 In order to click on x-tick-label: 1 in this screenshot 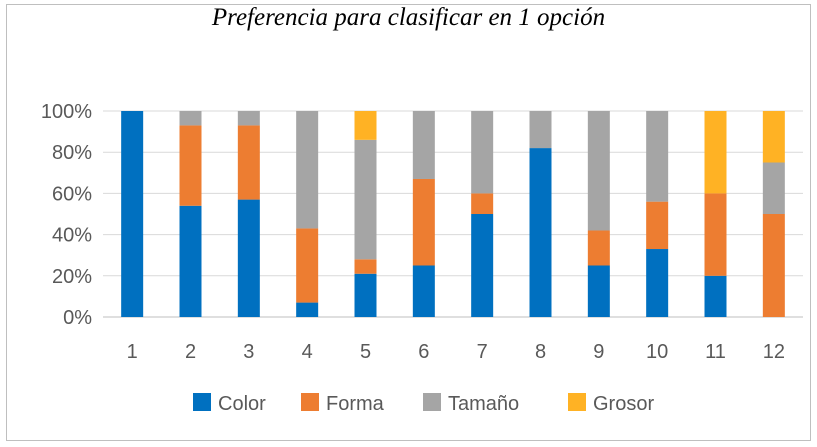, I will do `click(132, 352)`.